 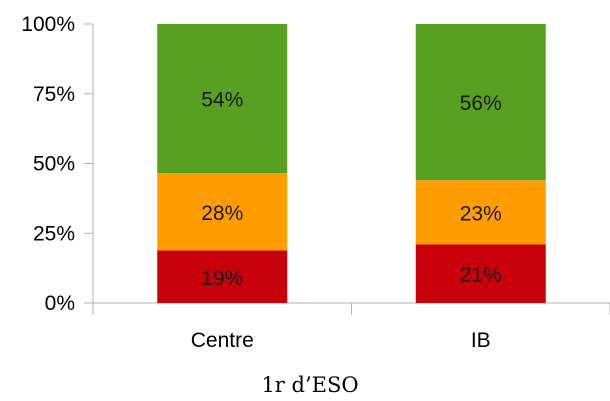 I want to click on y-tick-label: 25%, so click(x=54, y=233).